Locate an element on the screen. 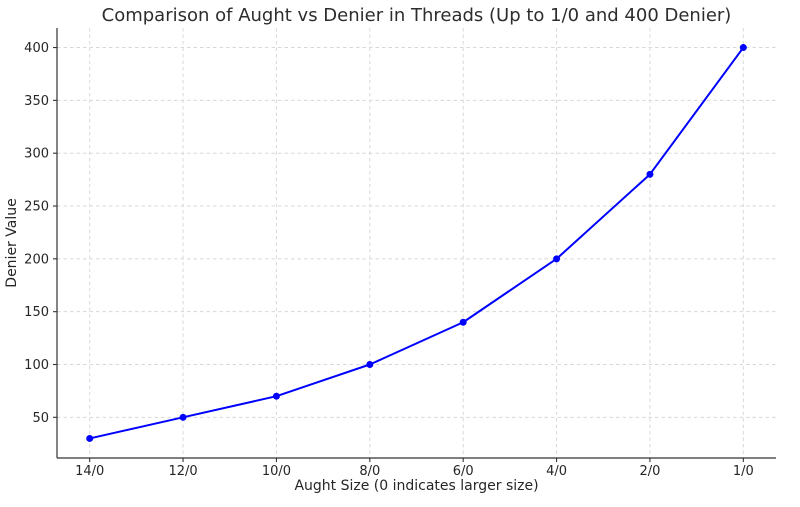 The height and width of the screenshot is (507, 800). x-tick-label: 6/0 is located at coordinates (463, 471).